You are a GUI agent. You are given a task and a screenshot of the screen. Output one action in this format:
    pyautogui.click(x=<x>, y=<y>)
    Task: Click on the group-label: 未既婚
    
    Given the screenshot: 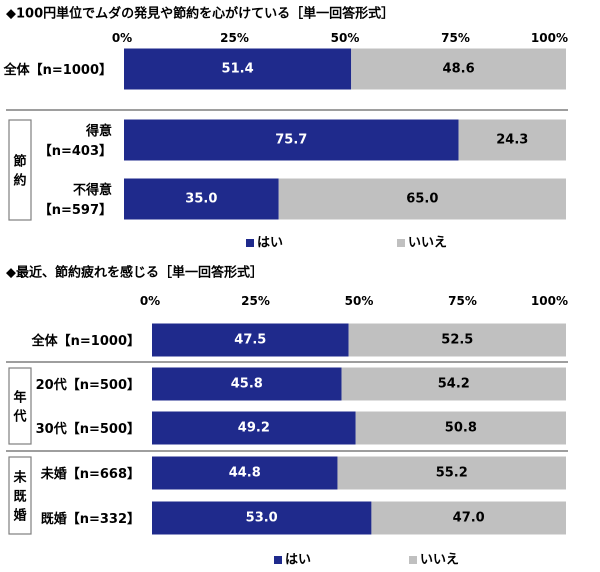 What is the action you would take?
    pyautogui.click(x=19, y=497)
    